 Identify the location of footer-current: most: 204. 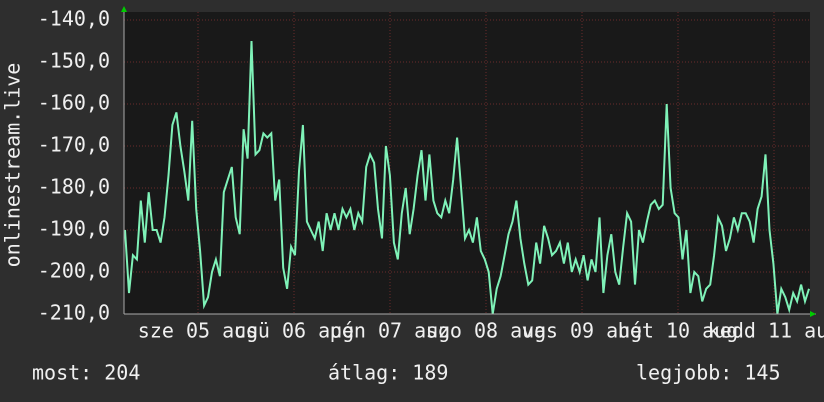
(86, 373).